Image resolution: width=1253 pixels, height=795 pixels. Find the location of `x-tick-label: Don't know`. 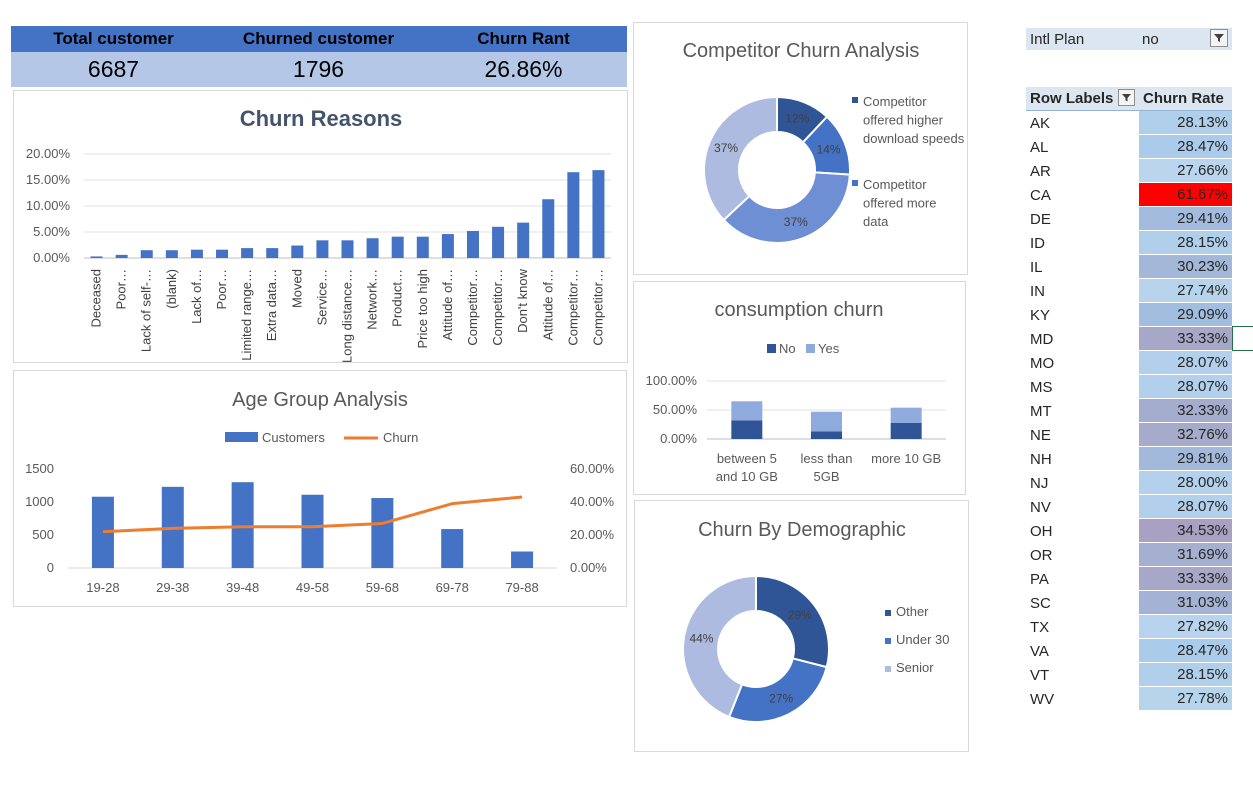

x-tick-label: Don't know is located at coordinates (522, 300).